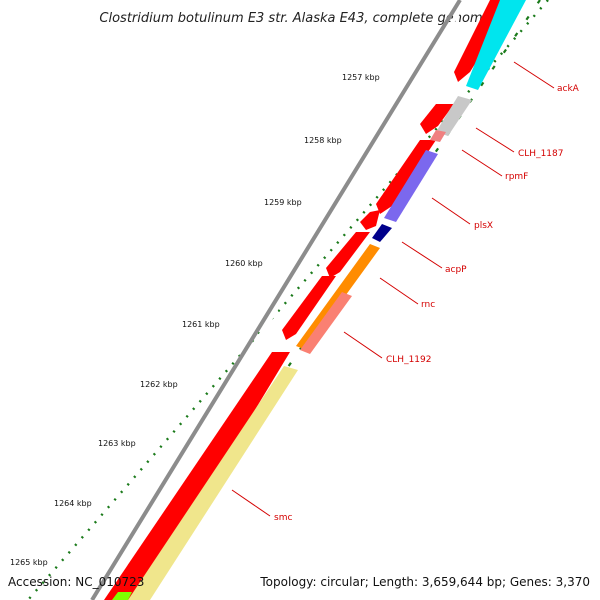 Image resolution: width=600 pixels, height=600 pixels. Describe the element at coordinates (323, 140) in the screenshot. I see `tick-label: 1258 kbp` at that location.